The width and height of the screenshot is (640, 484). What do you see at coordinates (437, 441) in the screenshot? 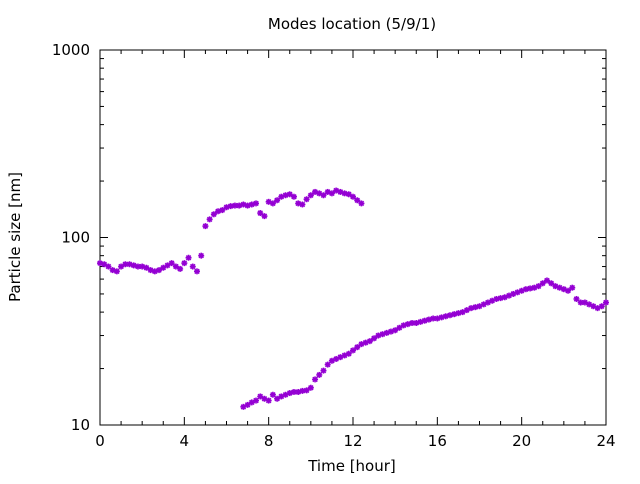
I see `x-tick-label: 16` at bounding box center [437, 441].